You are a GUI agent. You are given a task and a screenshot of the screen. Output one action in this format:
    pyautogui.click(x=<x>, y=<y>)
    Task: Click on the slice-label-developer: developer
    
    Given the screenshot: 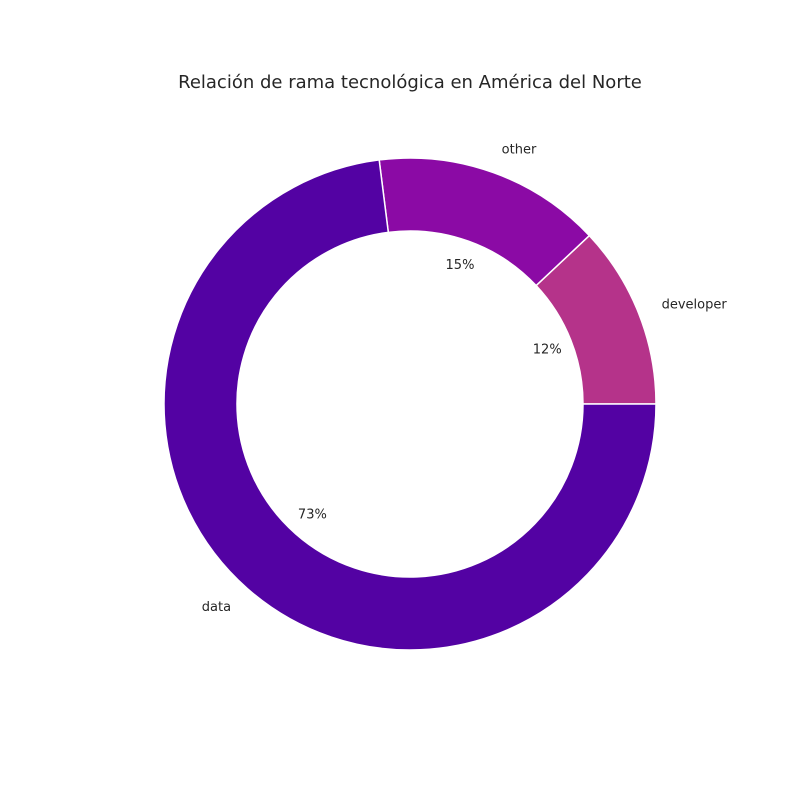 What is the action you would take?
    pyautogui.click(x=695, y=304)
    